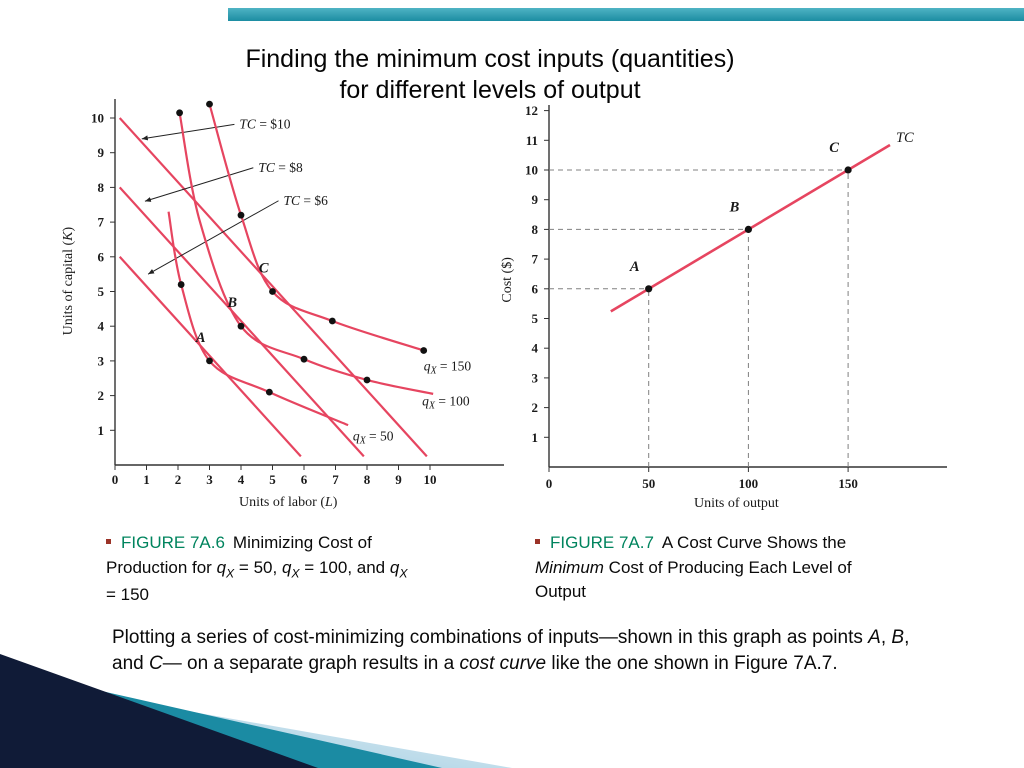 This screenshot has height=768, width=1024. Describe the element at coordinates (531, 110) in the screenshot. I see `y-tick-label: 12` at that location.